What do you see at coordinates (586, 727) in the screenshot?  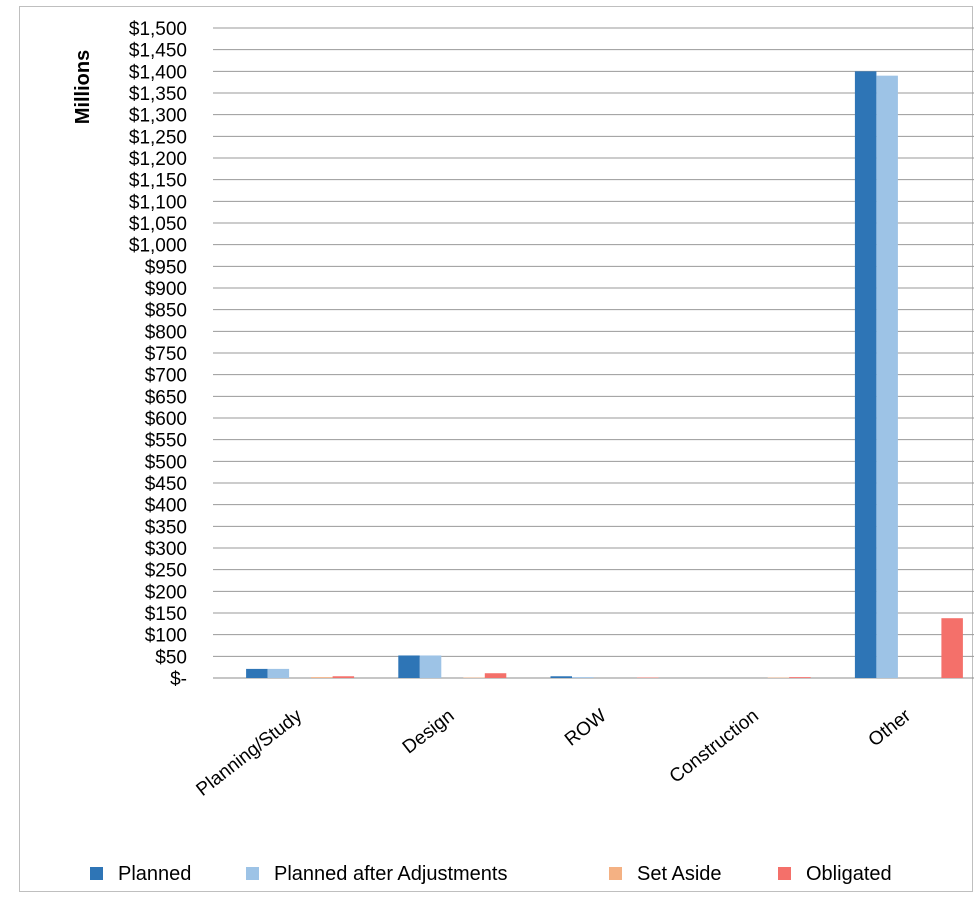 I see `x-tick-label: ROW` at bounding box center [586, 727].